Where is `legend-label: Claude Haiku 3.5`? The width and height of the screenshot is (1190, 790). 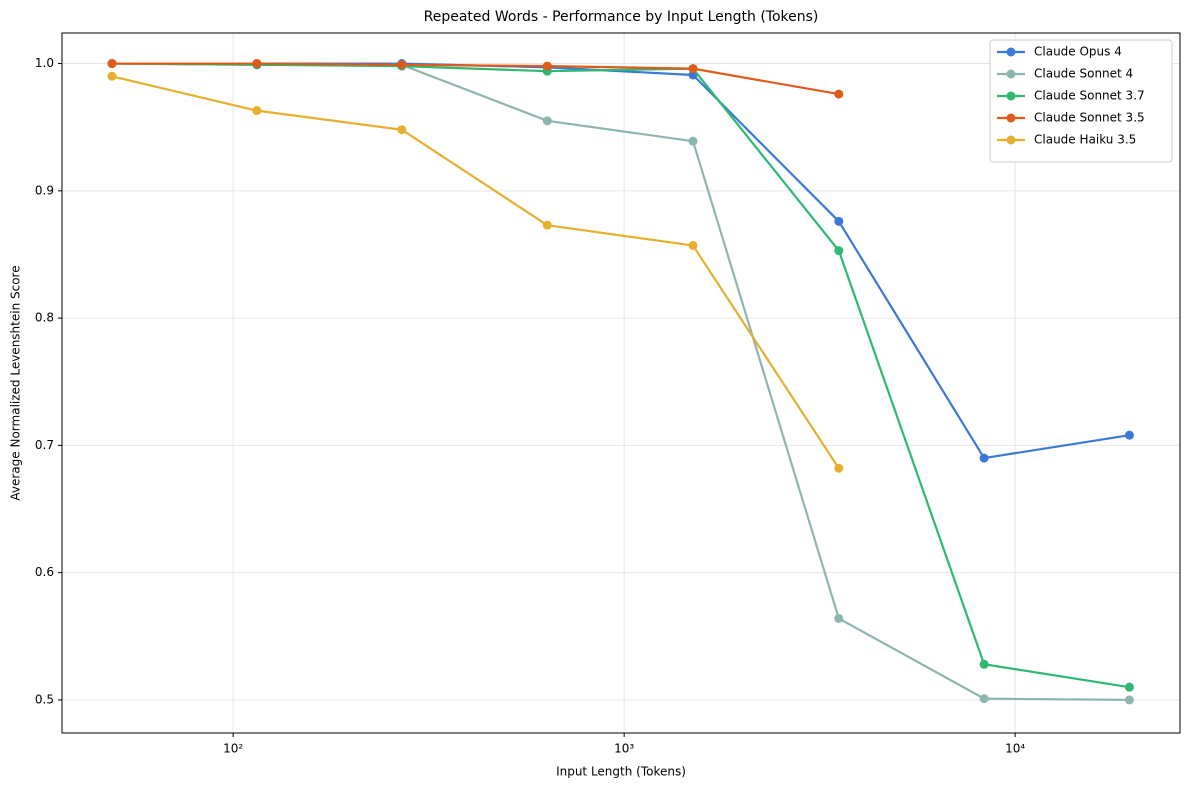 legend-label: Claude Haiku 3.5 is located at coordinates (1085, 140).